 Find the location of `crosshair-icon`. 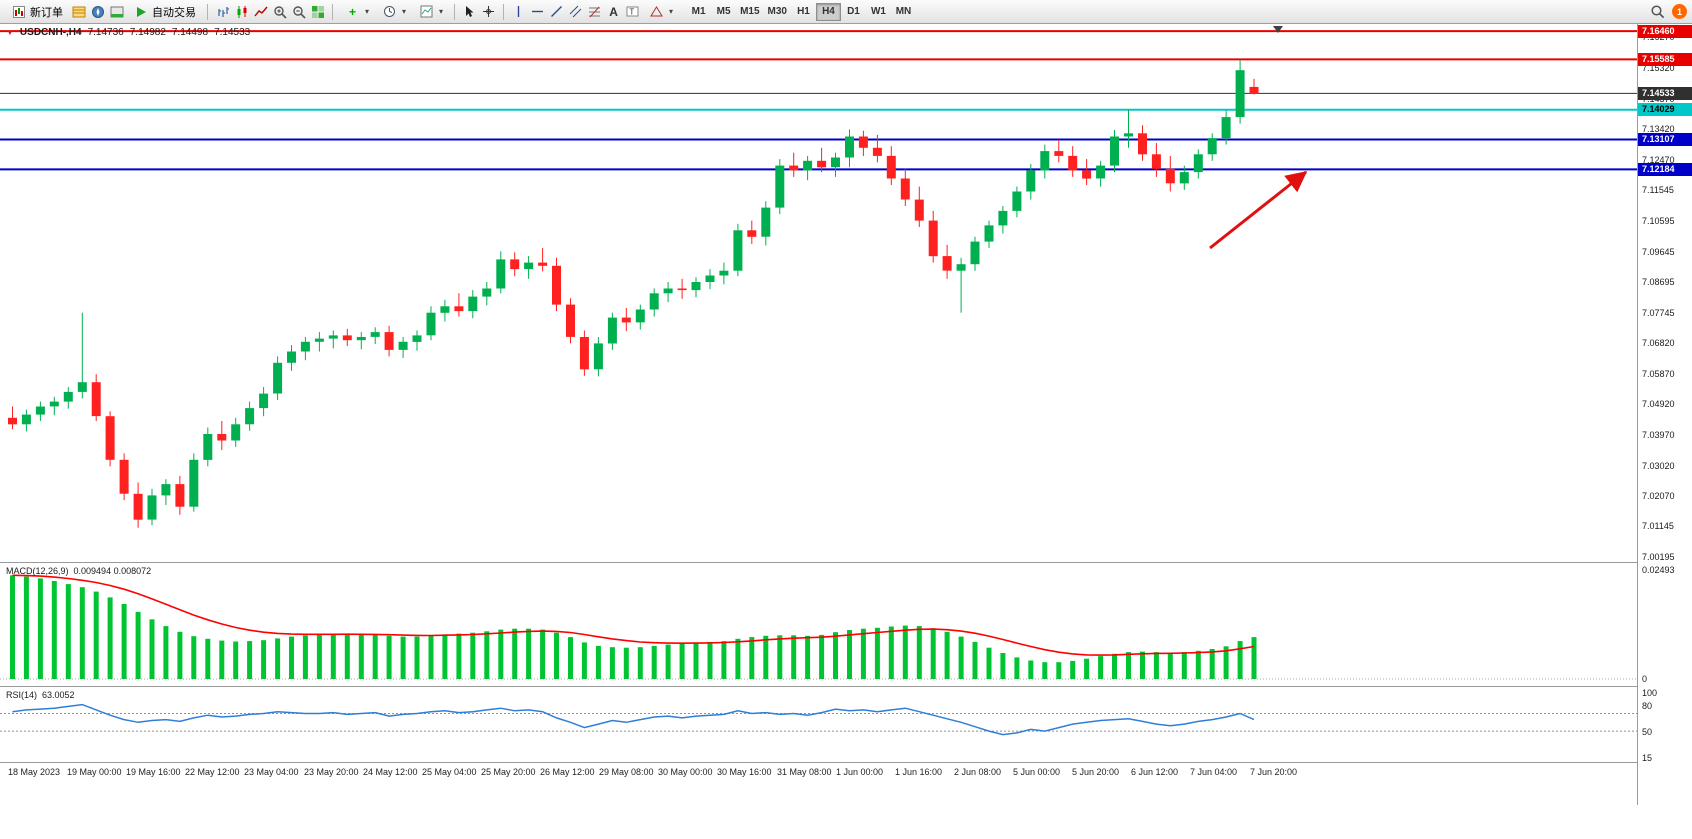

crosshair-icon is located at coordinates (488, 12).